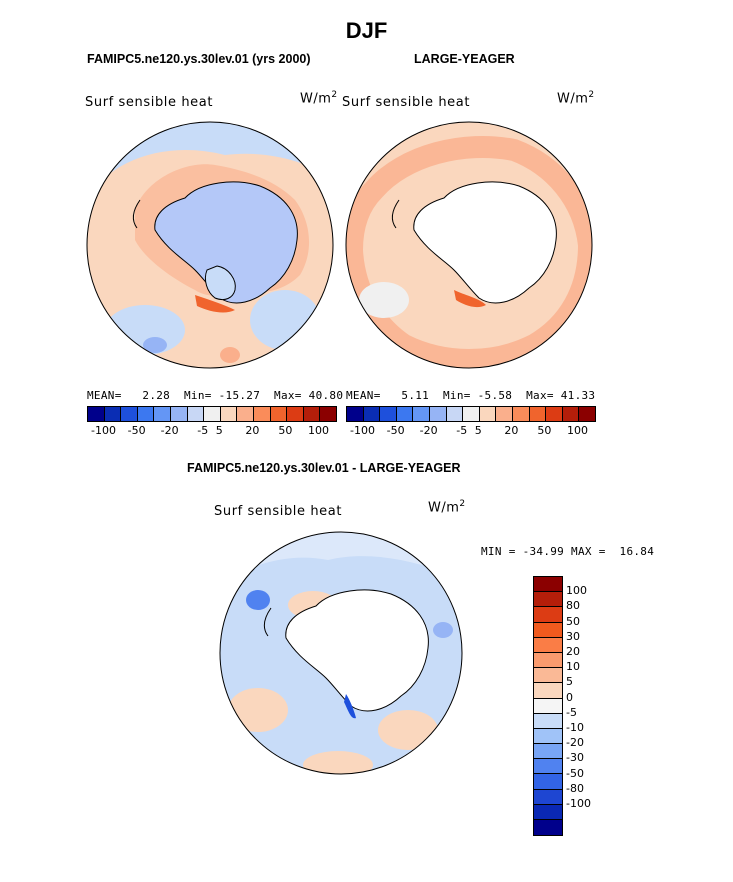 The height and width of the screenshot is (882, 733). I want to click on diff-panel-units: W/m2, so click(447, 507).